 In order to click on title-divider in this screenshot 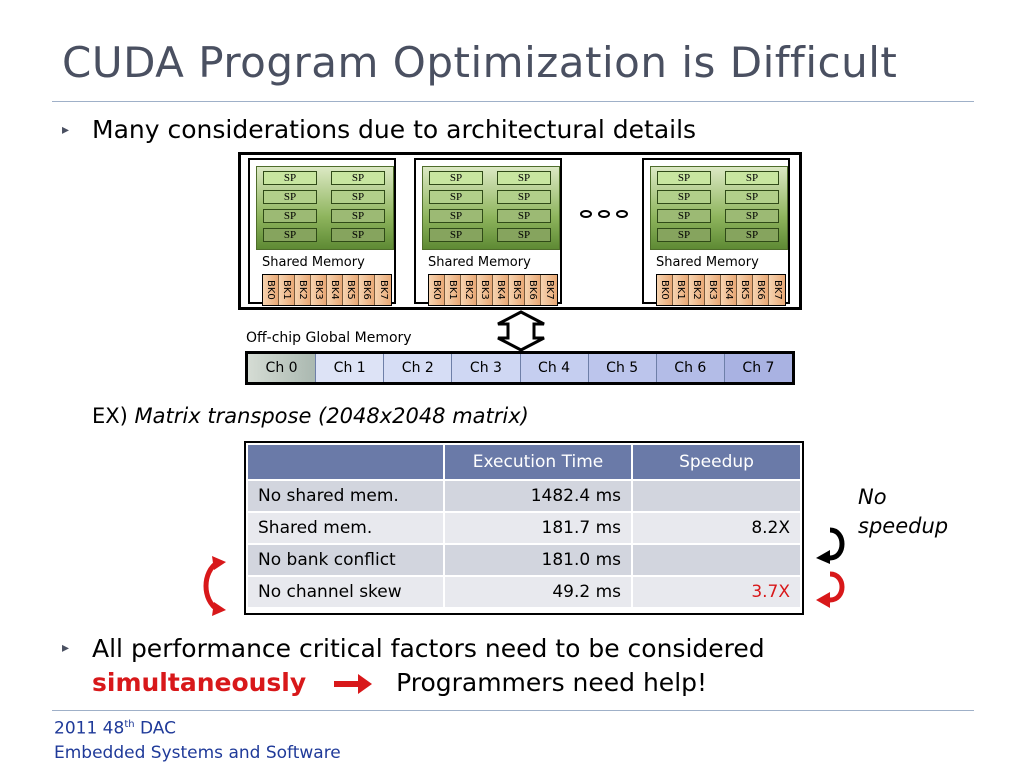, I will do `click(513, 101)`.